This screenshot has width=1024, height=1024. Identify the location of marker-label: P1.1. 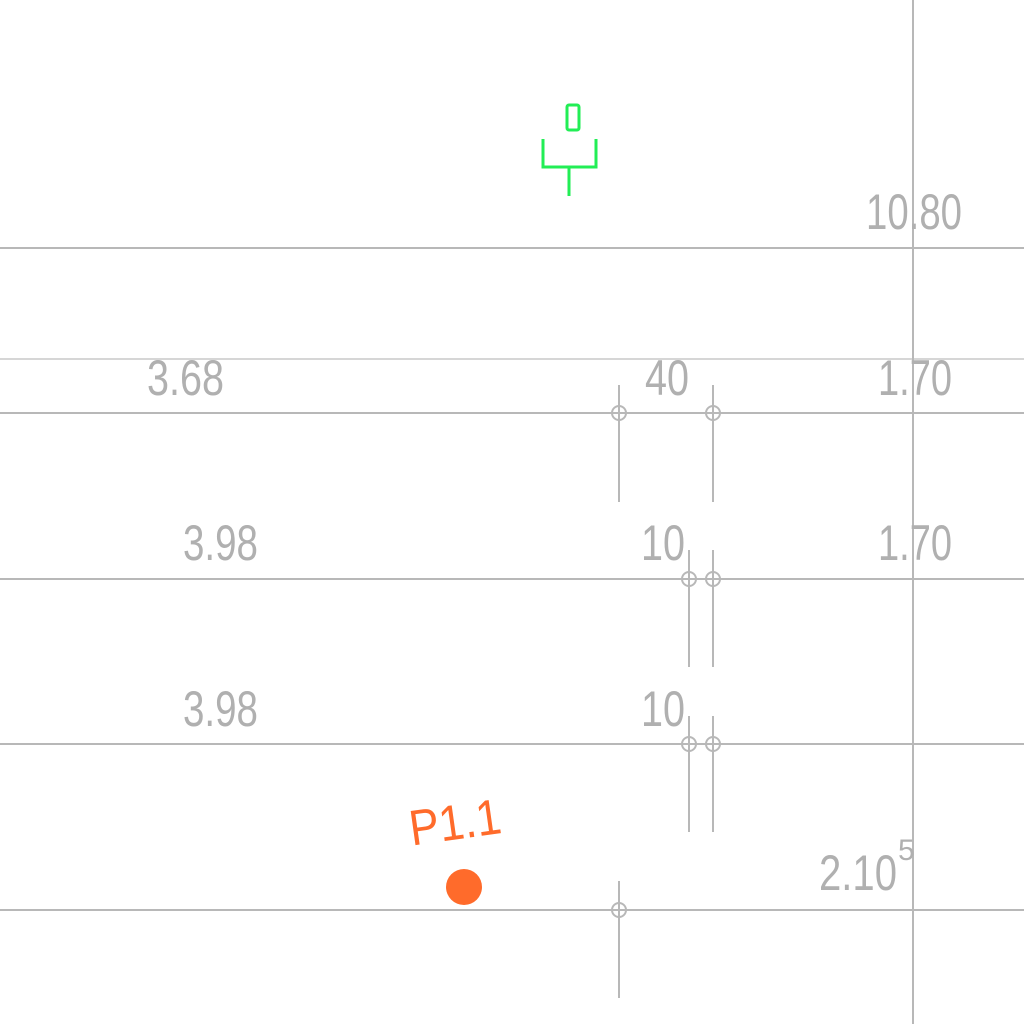
(455, 822).